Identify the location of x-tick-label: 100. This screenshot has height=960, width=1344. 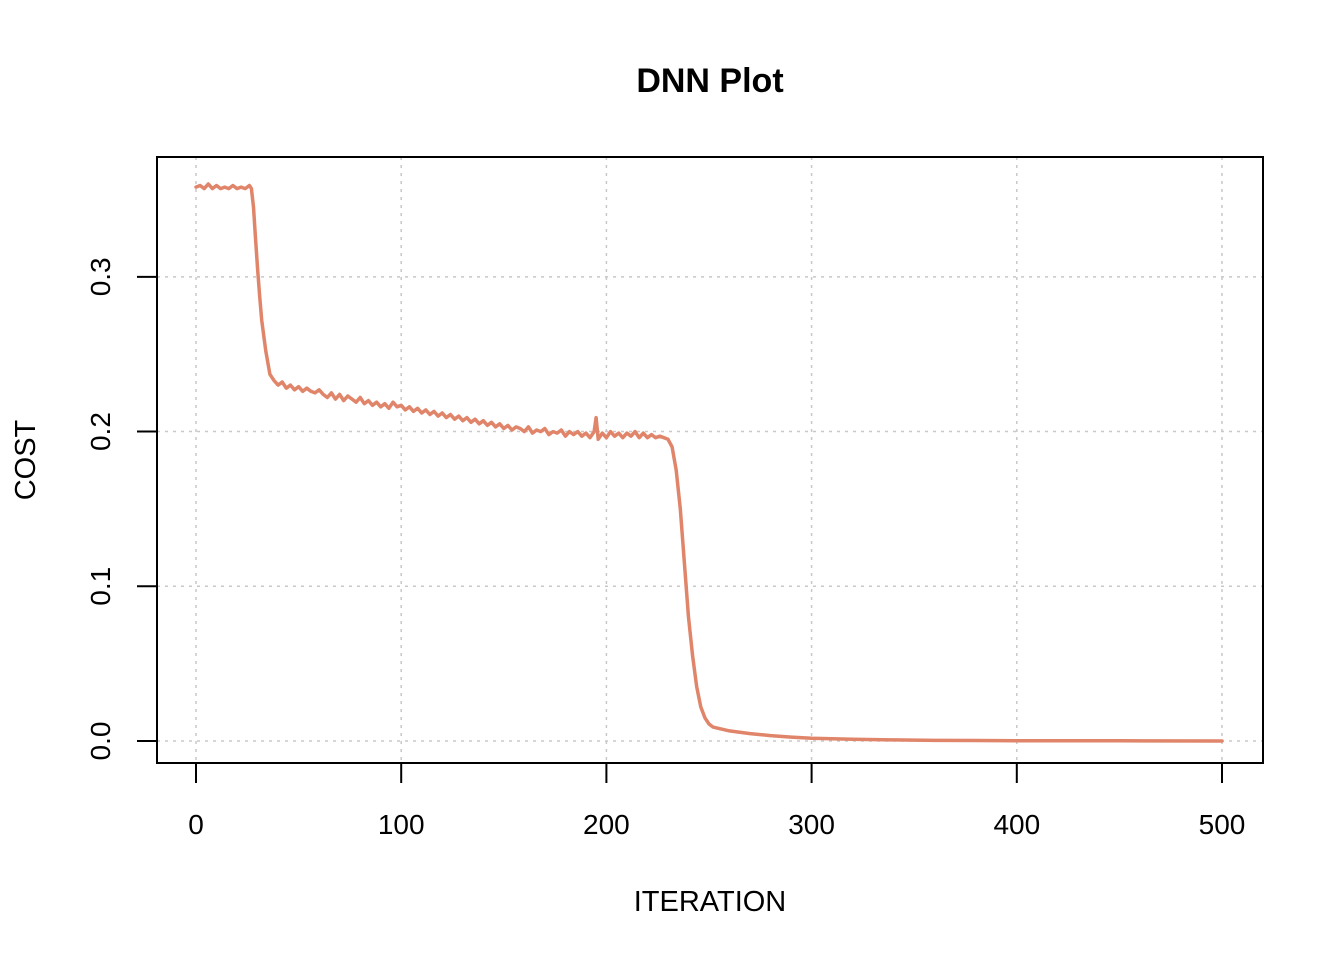
(401, 824).